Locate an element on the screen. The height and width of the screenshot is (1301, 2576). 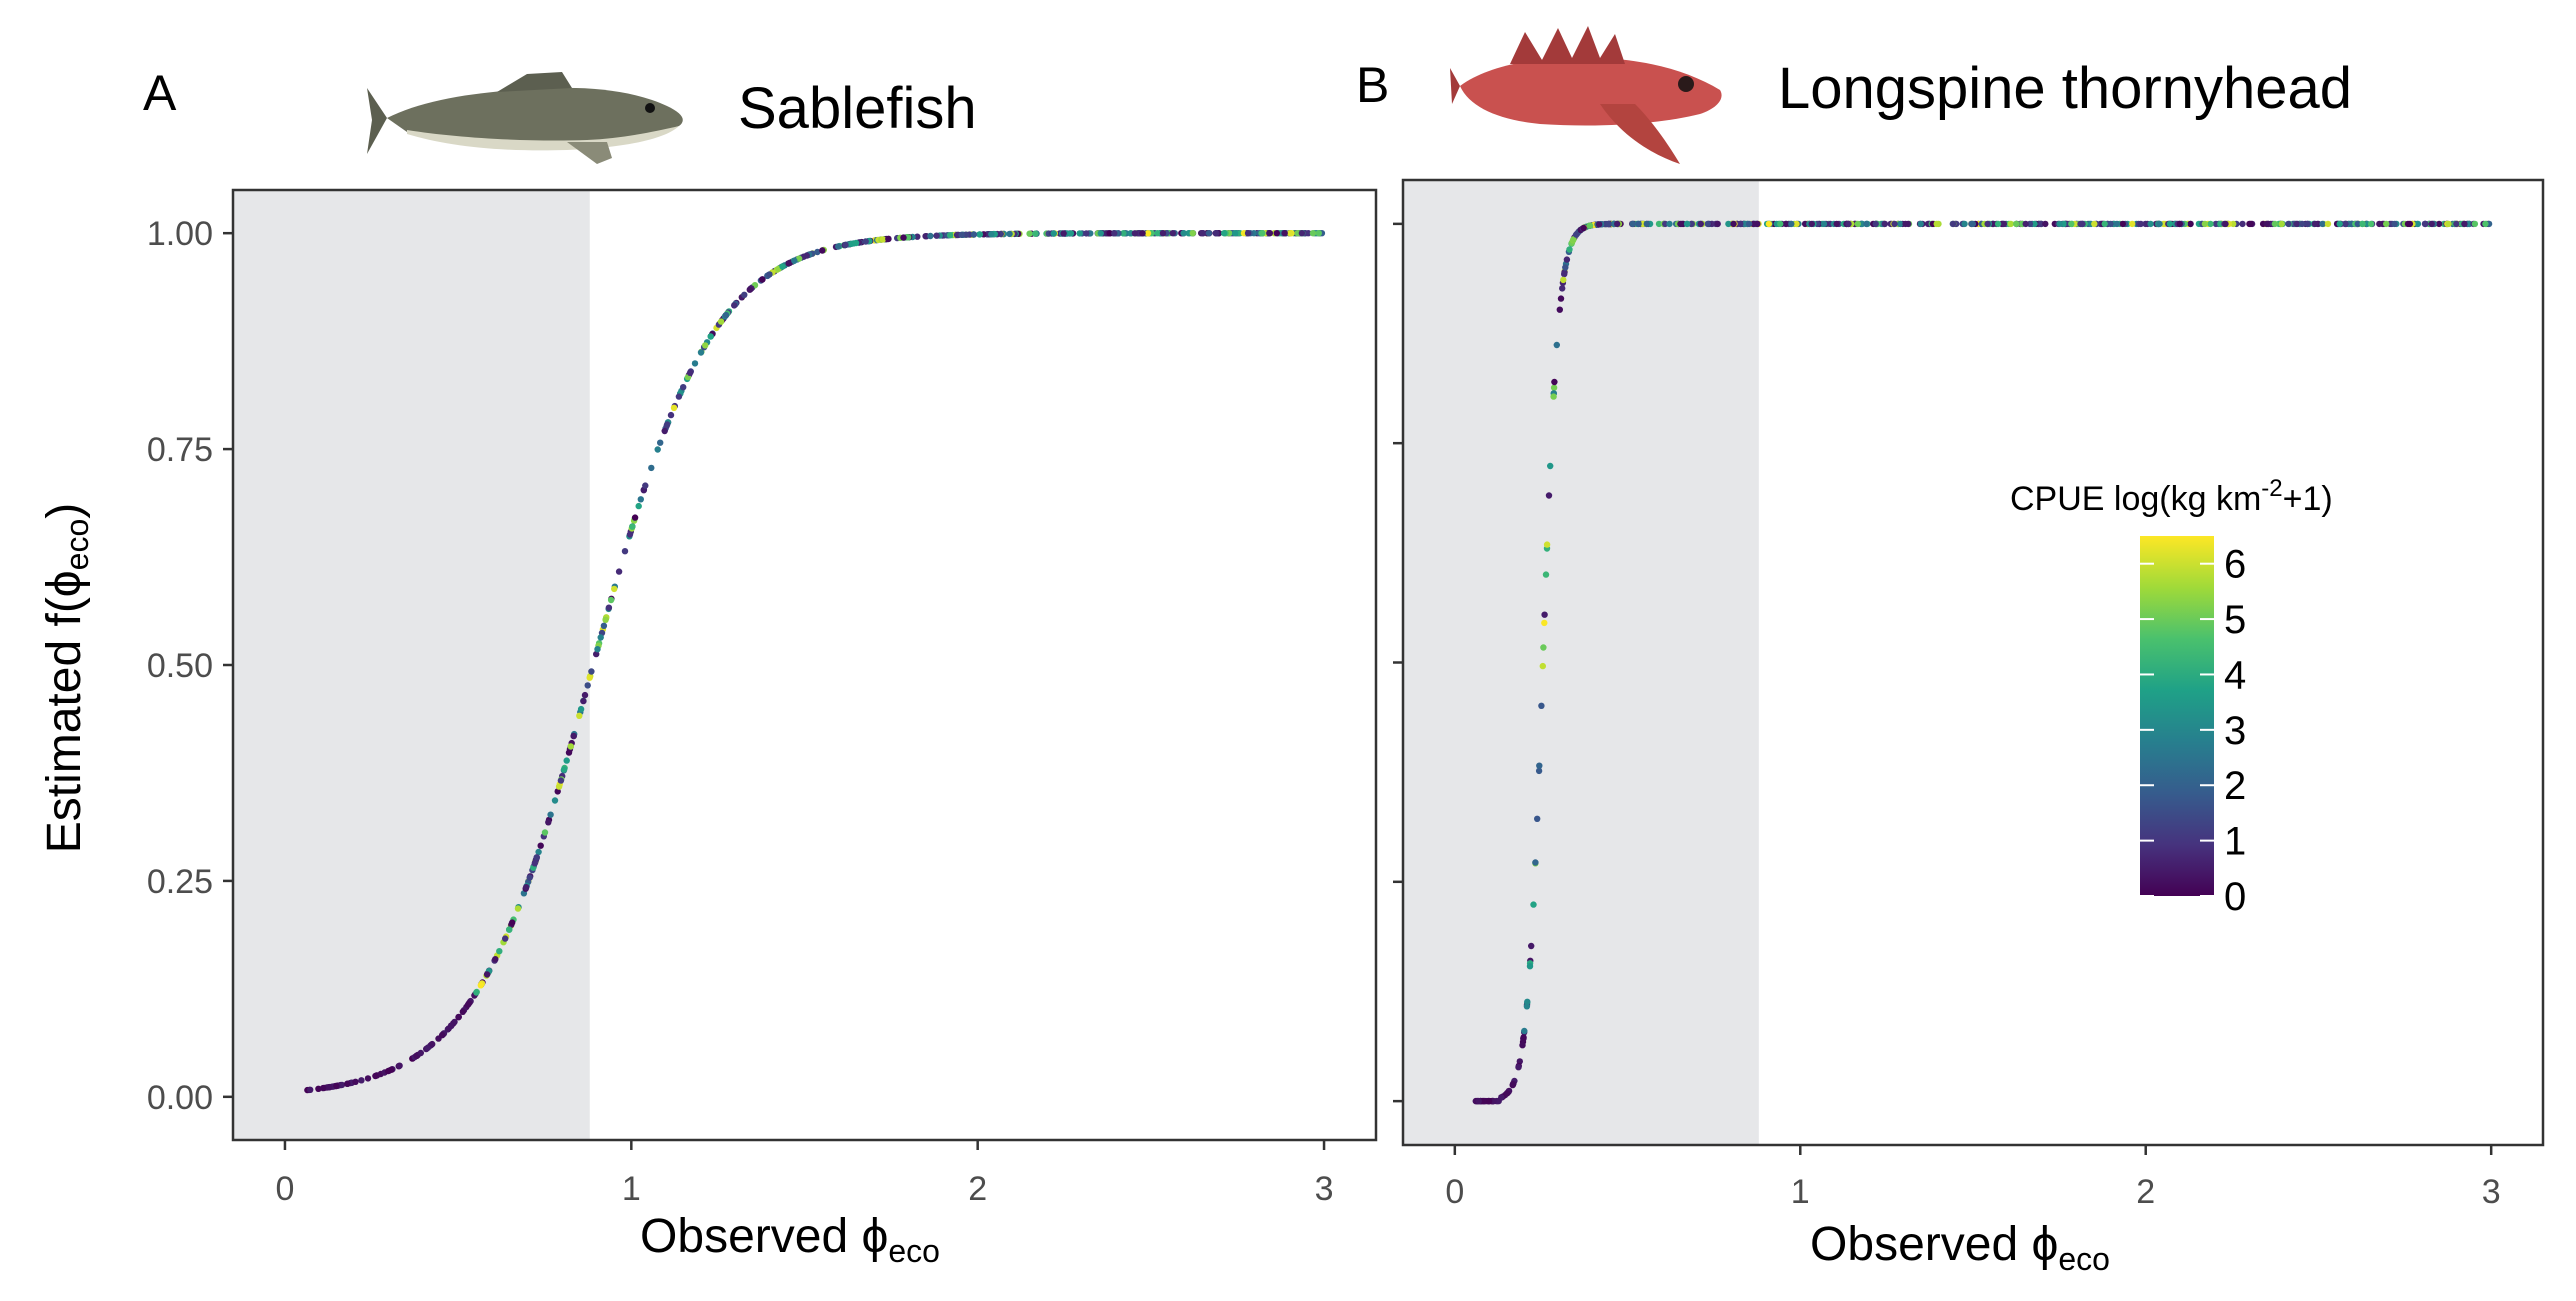
panel-a-x-tick-label: 2 is located at coordinates (977, 1189).